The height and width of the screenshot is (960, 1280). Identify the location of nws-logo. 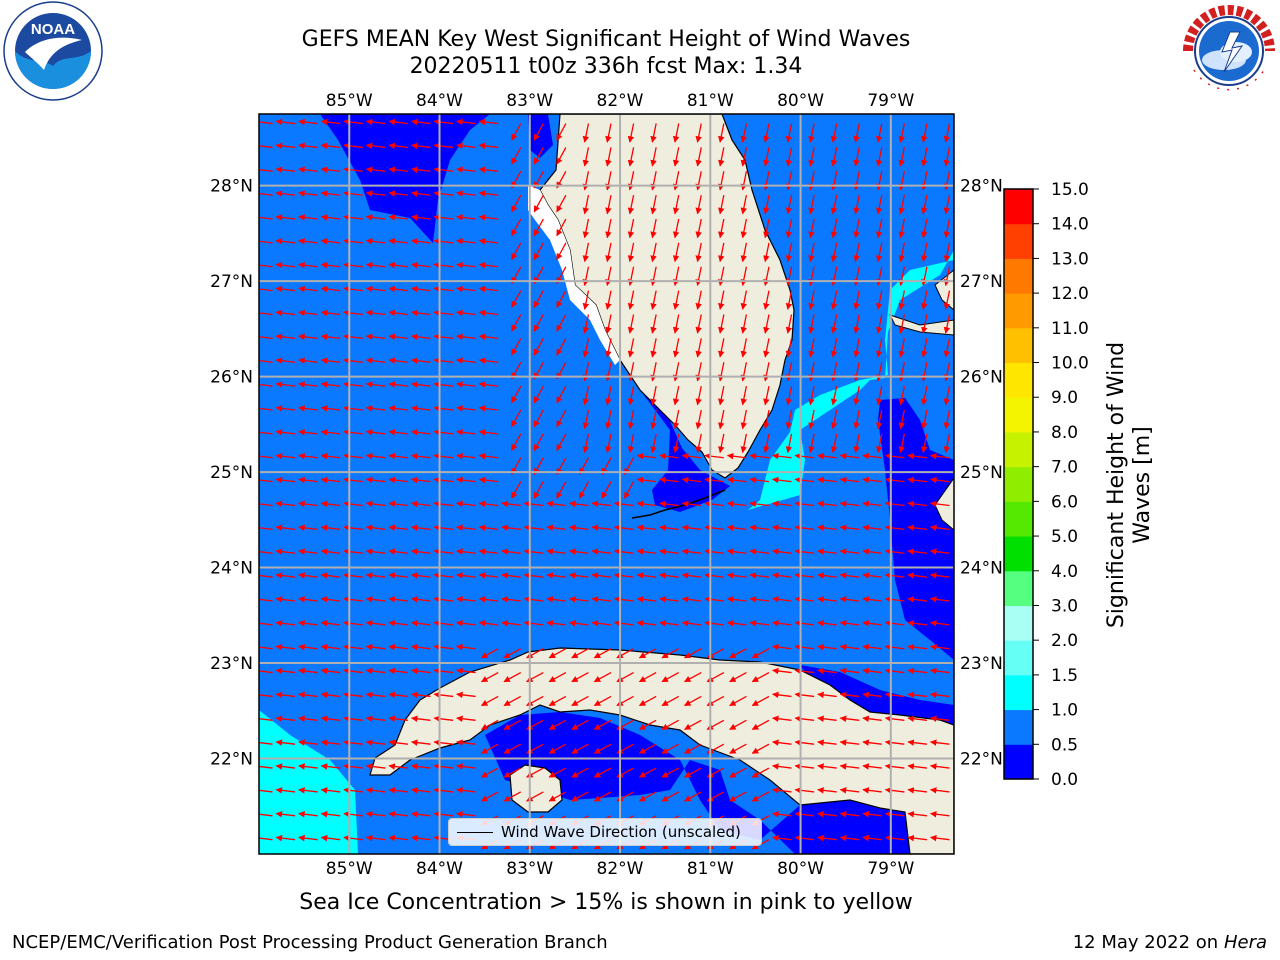
(1229, 51).